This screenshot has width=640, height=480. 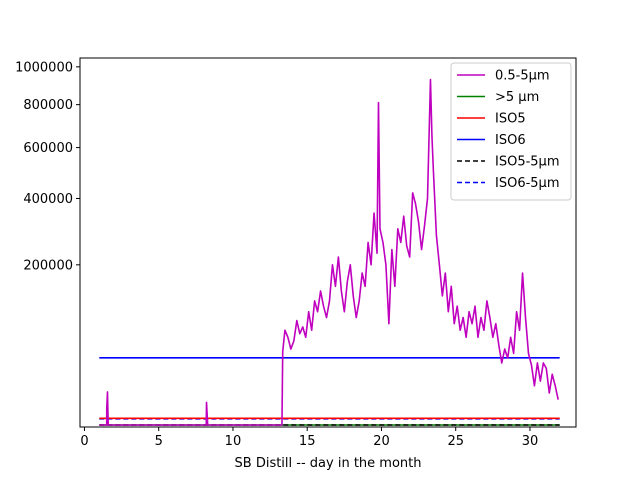 What do you see at coordinates (527, 183) in the screenshot?
I see `legend-entry: ISO6-5µm` at bounding box center [527, 183].